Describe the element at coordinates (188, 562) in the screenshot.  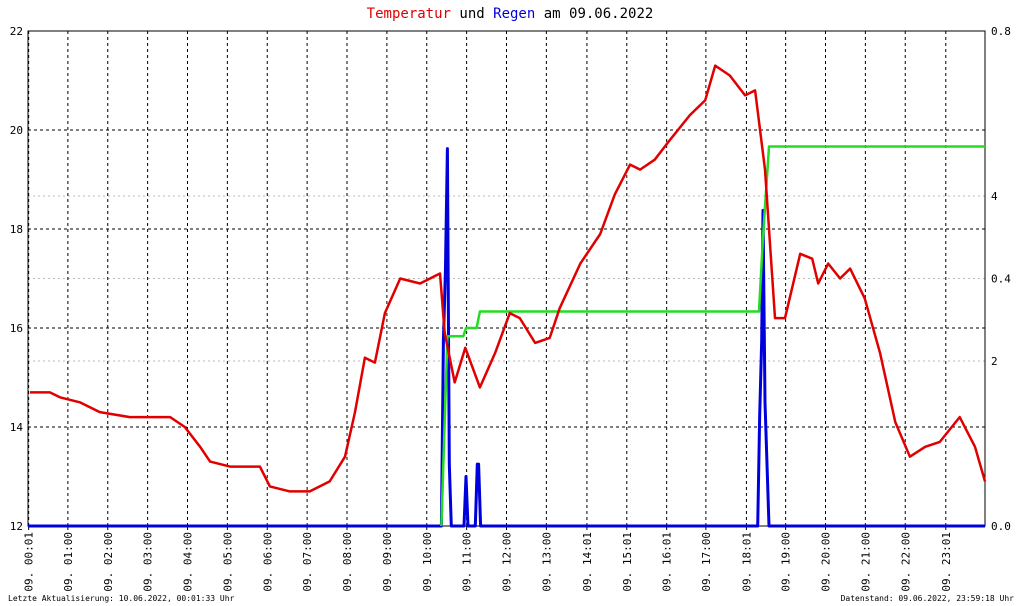
I see `x-tick-label: 09. 04:00` at that location.